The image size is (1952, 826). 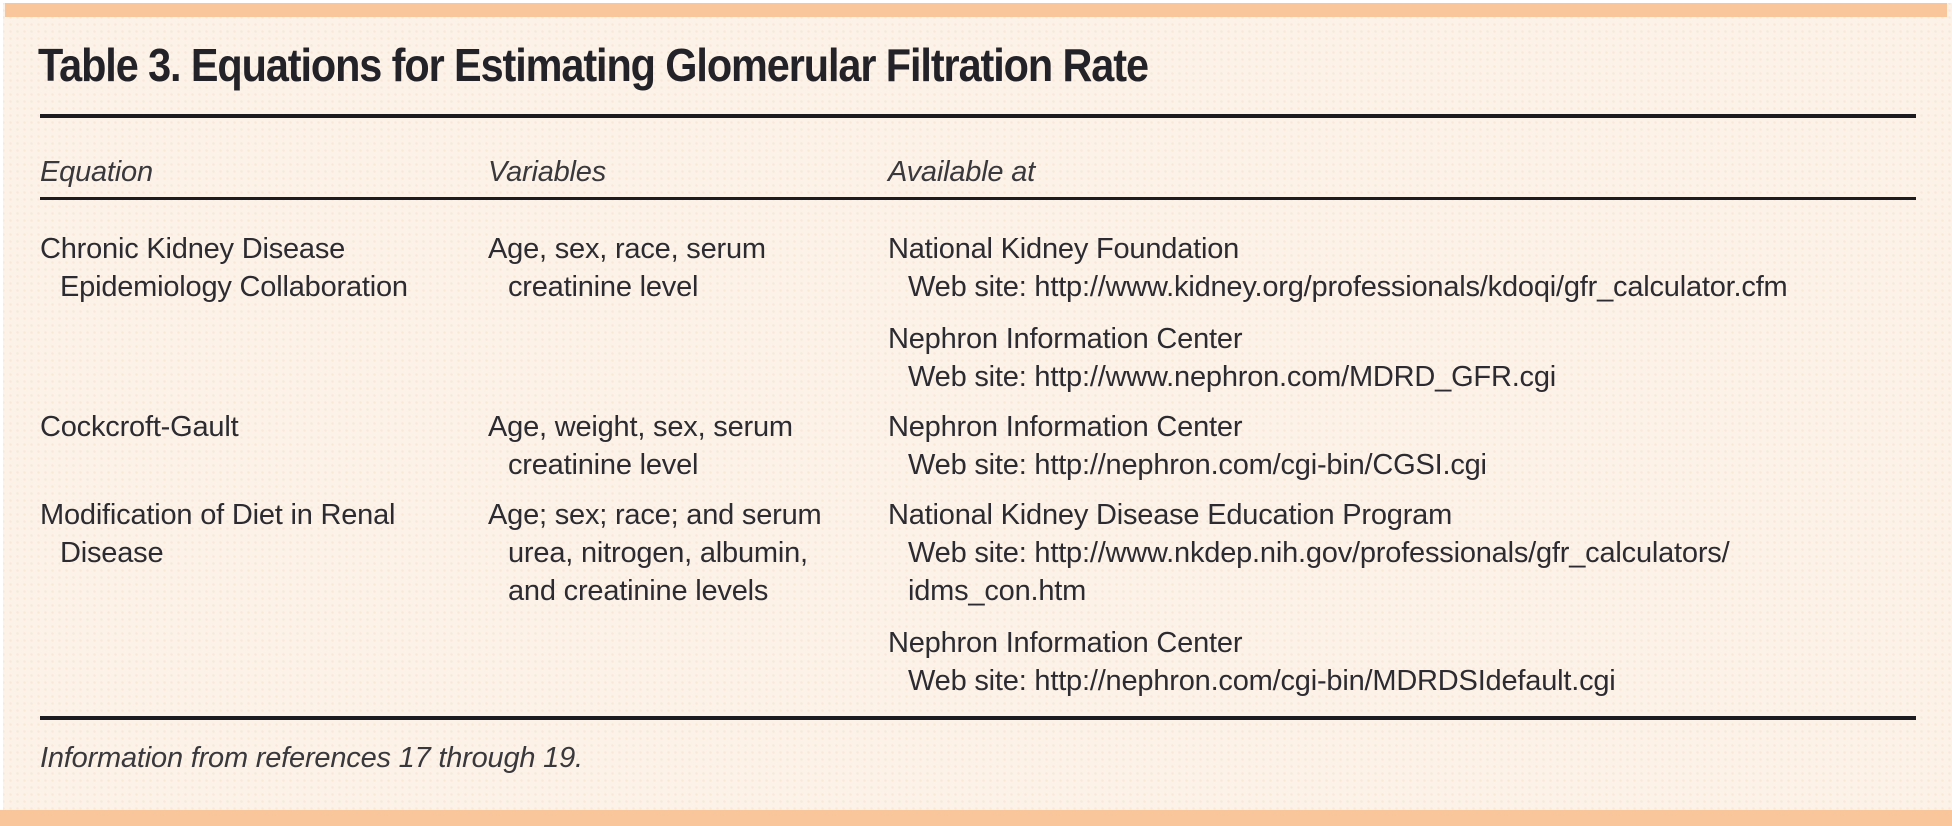 What do you see at coordinates (218, 515) in the screenshot?
I see `equation-name-line: Modification of Diet in Renal` at bounding box center [218, 515].